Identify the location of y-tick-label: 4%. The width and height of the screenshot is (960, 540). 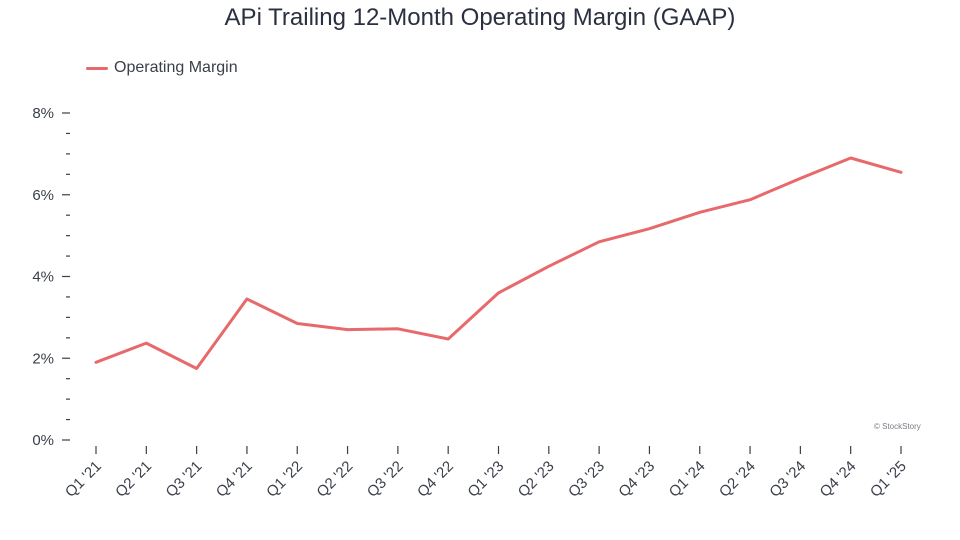
(43, 277).